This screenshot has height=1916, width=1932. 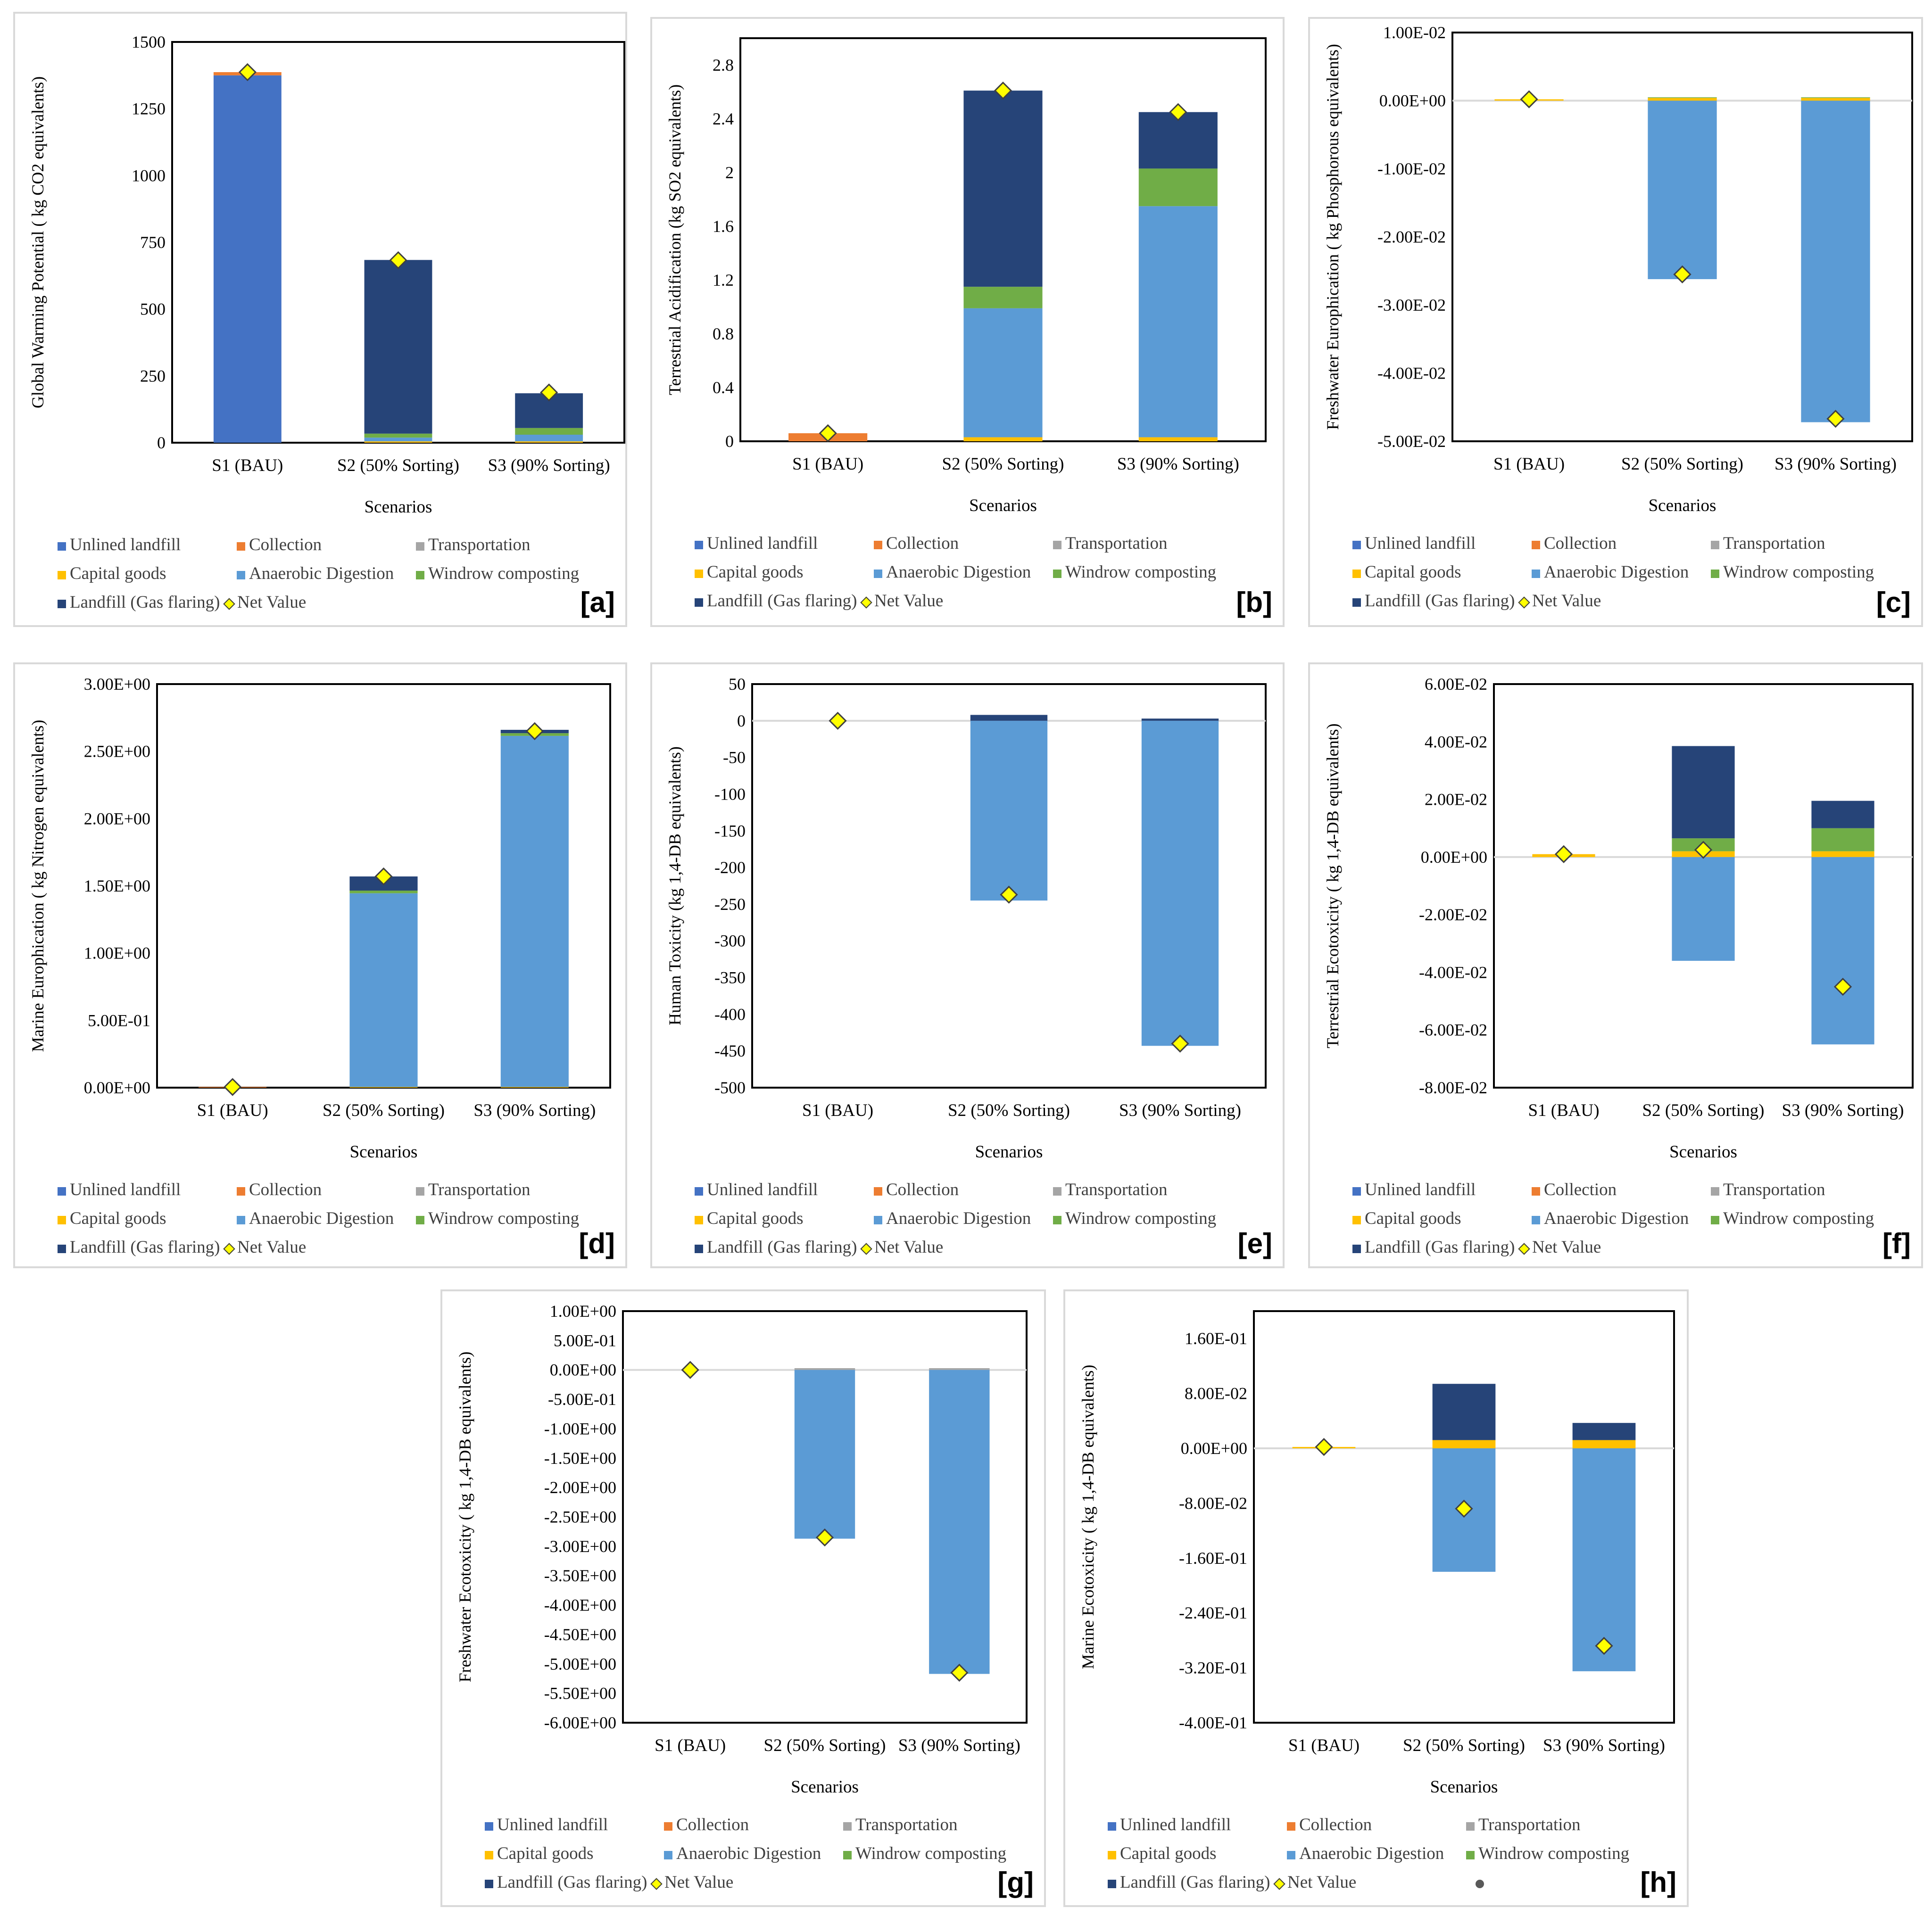 I want to click on bar-segment-transportation, so click(x=959, y=1369).